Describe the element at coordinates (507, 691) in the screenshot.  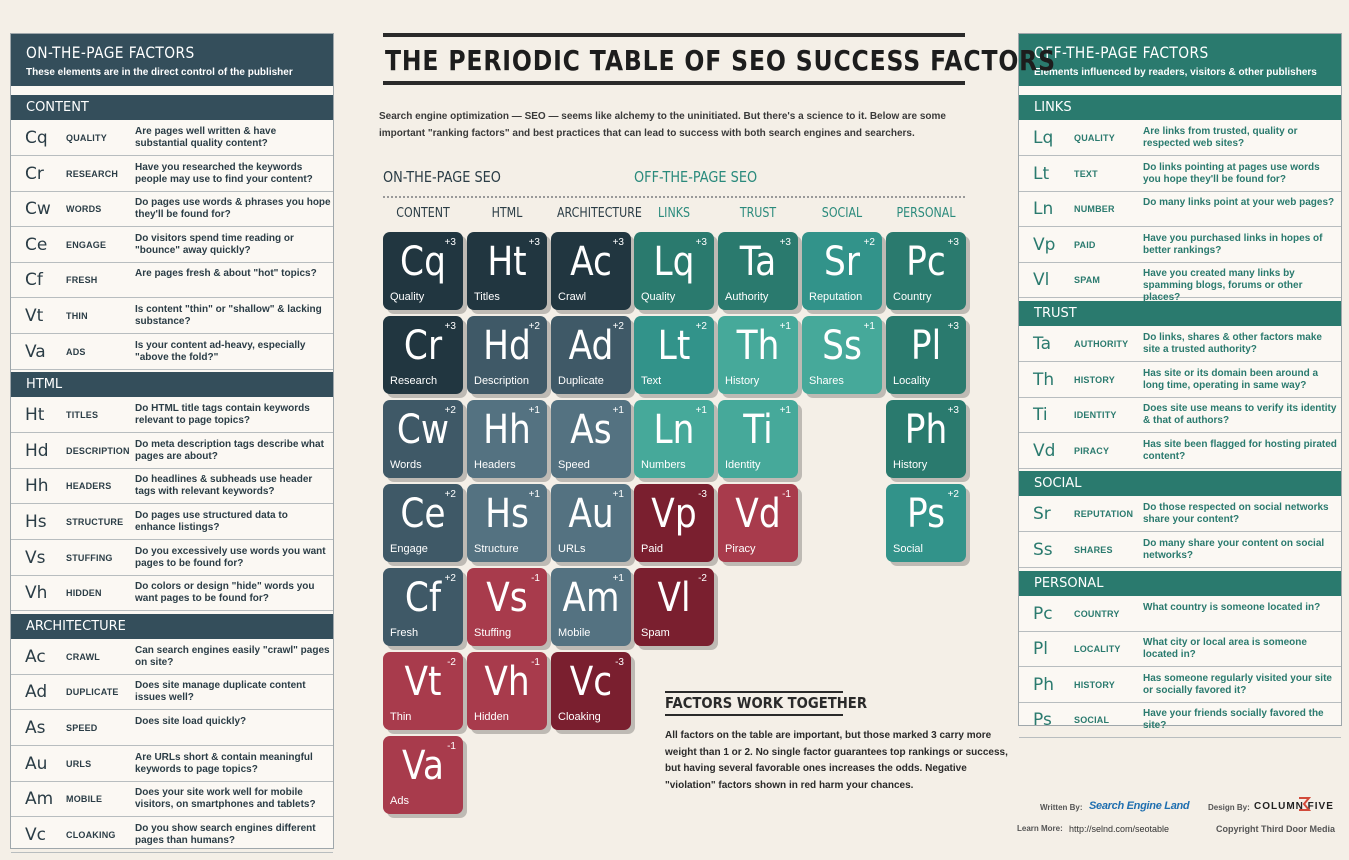
I see `element-tile-vh: Vh Hidden -1` at that location.